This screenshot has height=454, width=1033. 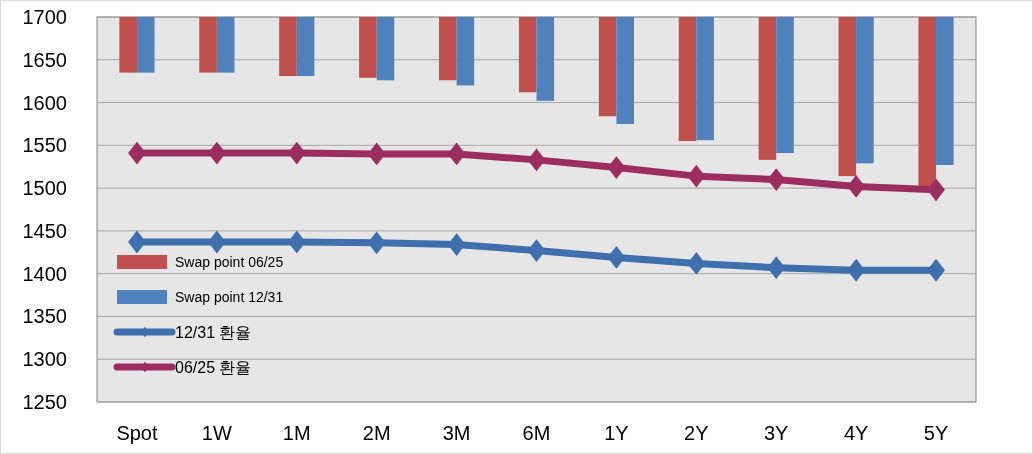 I want to click on y-tick-label: 1500, so click(x=44, y=188).